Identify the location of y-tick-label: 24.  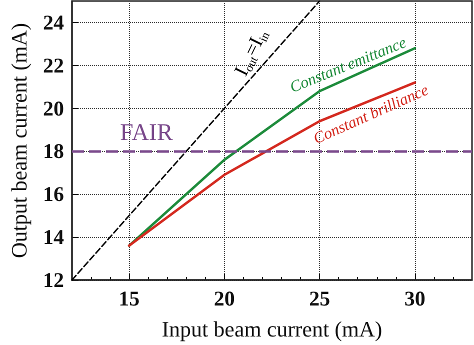
(53, 22).